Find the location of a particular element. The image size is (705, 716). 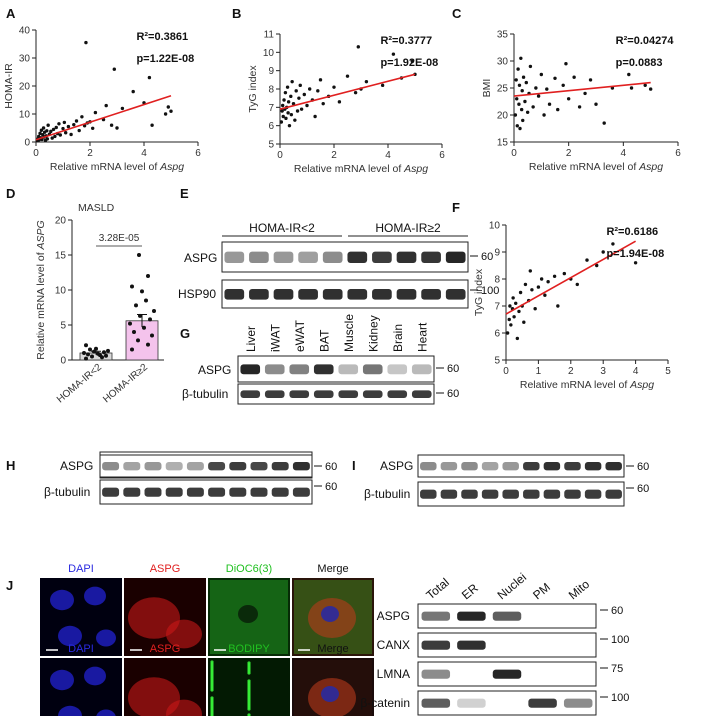

k-row-1-band is located at coordinates (471, 645).